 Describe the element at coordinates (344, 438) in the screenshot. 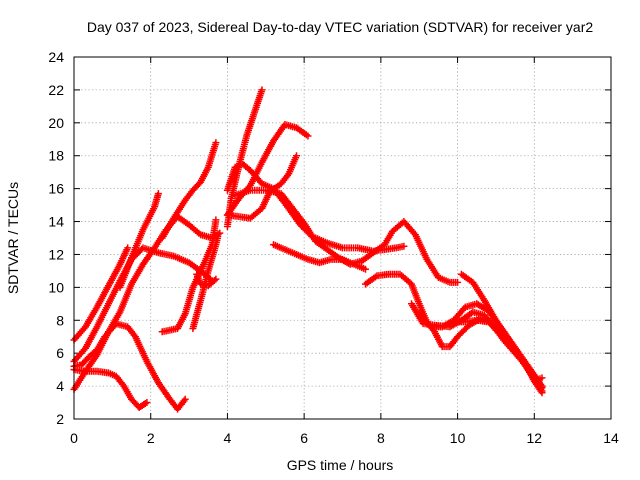

I see `x-tick-labels: 0 2 4 6 8 10 12 14` at that location.